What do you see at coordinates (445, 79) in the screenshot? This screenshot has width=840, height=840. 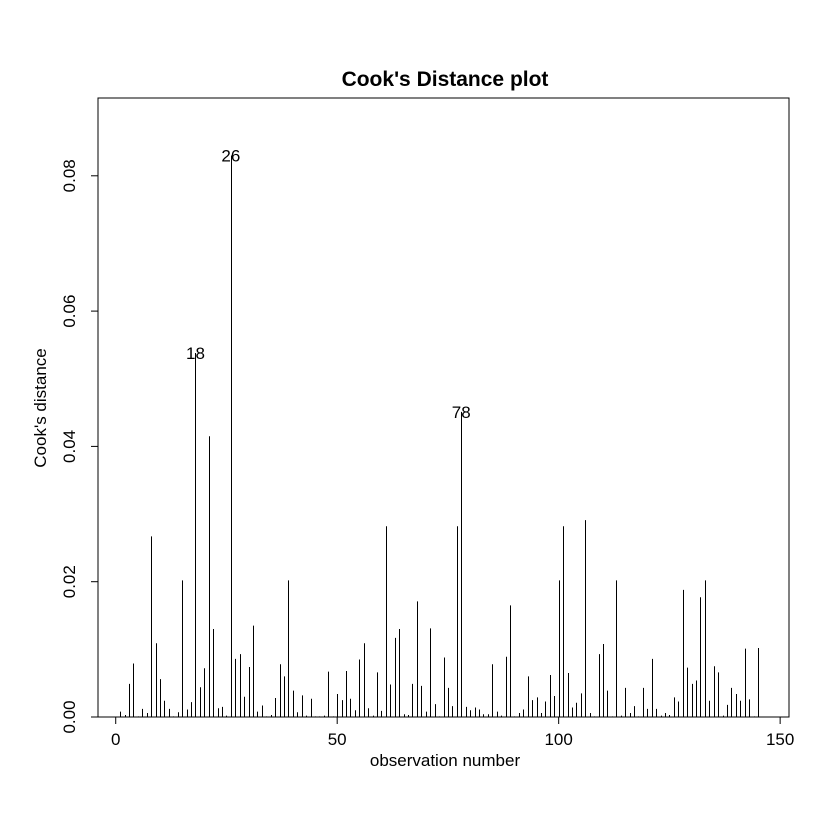 I see `chart-title: Cook's Distance plot` at bounding box center [445, 79].